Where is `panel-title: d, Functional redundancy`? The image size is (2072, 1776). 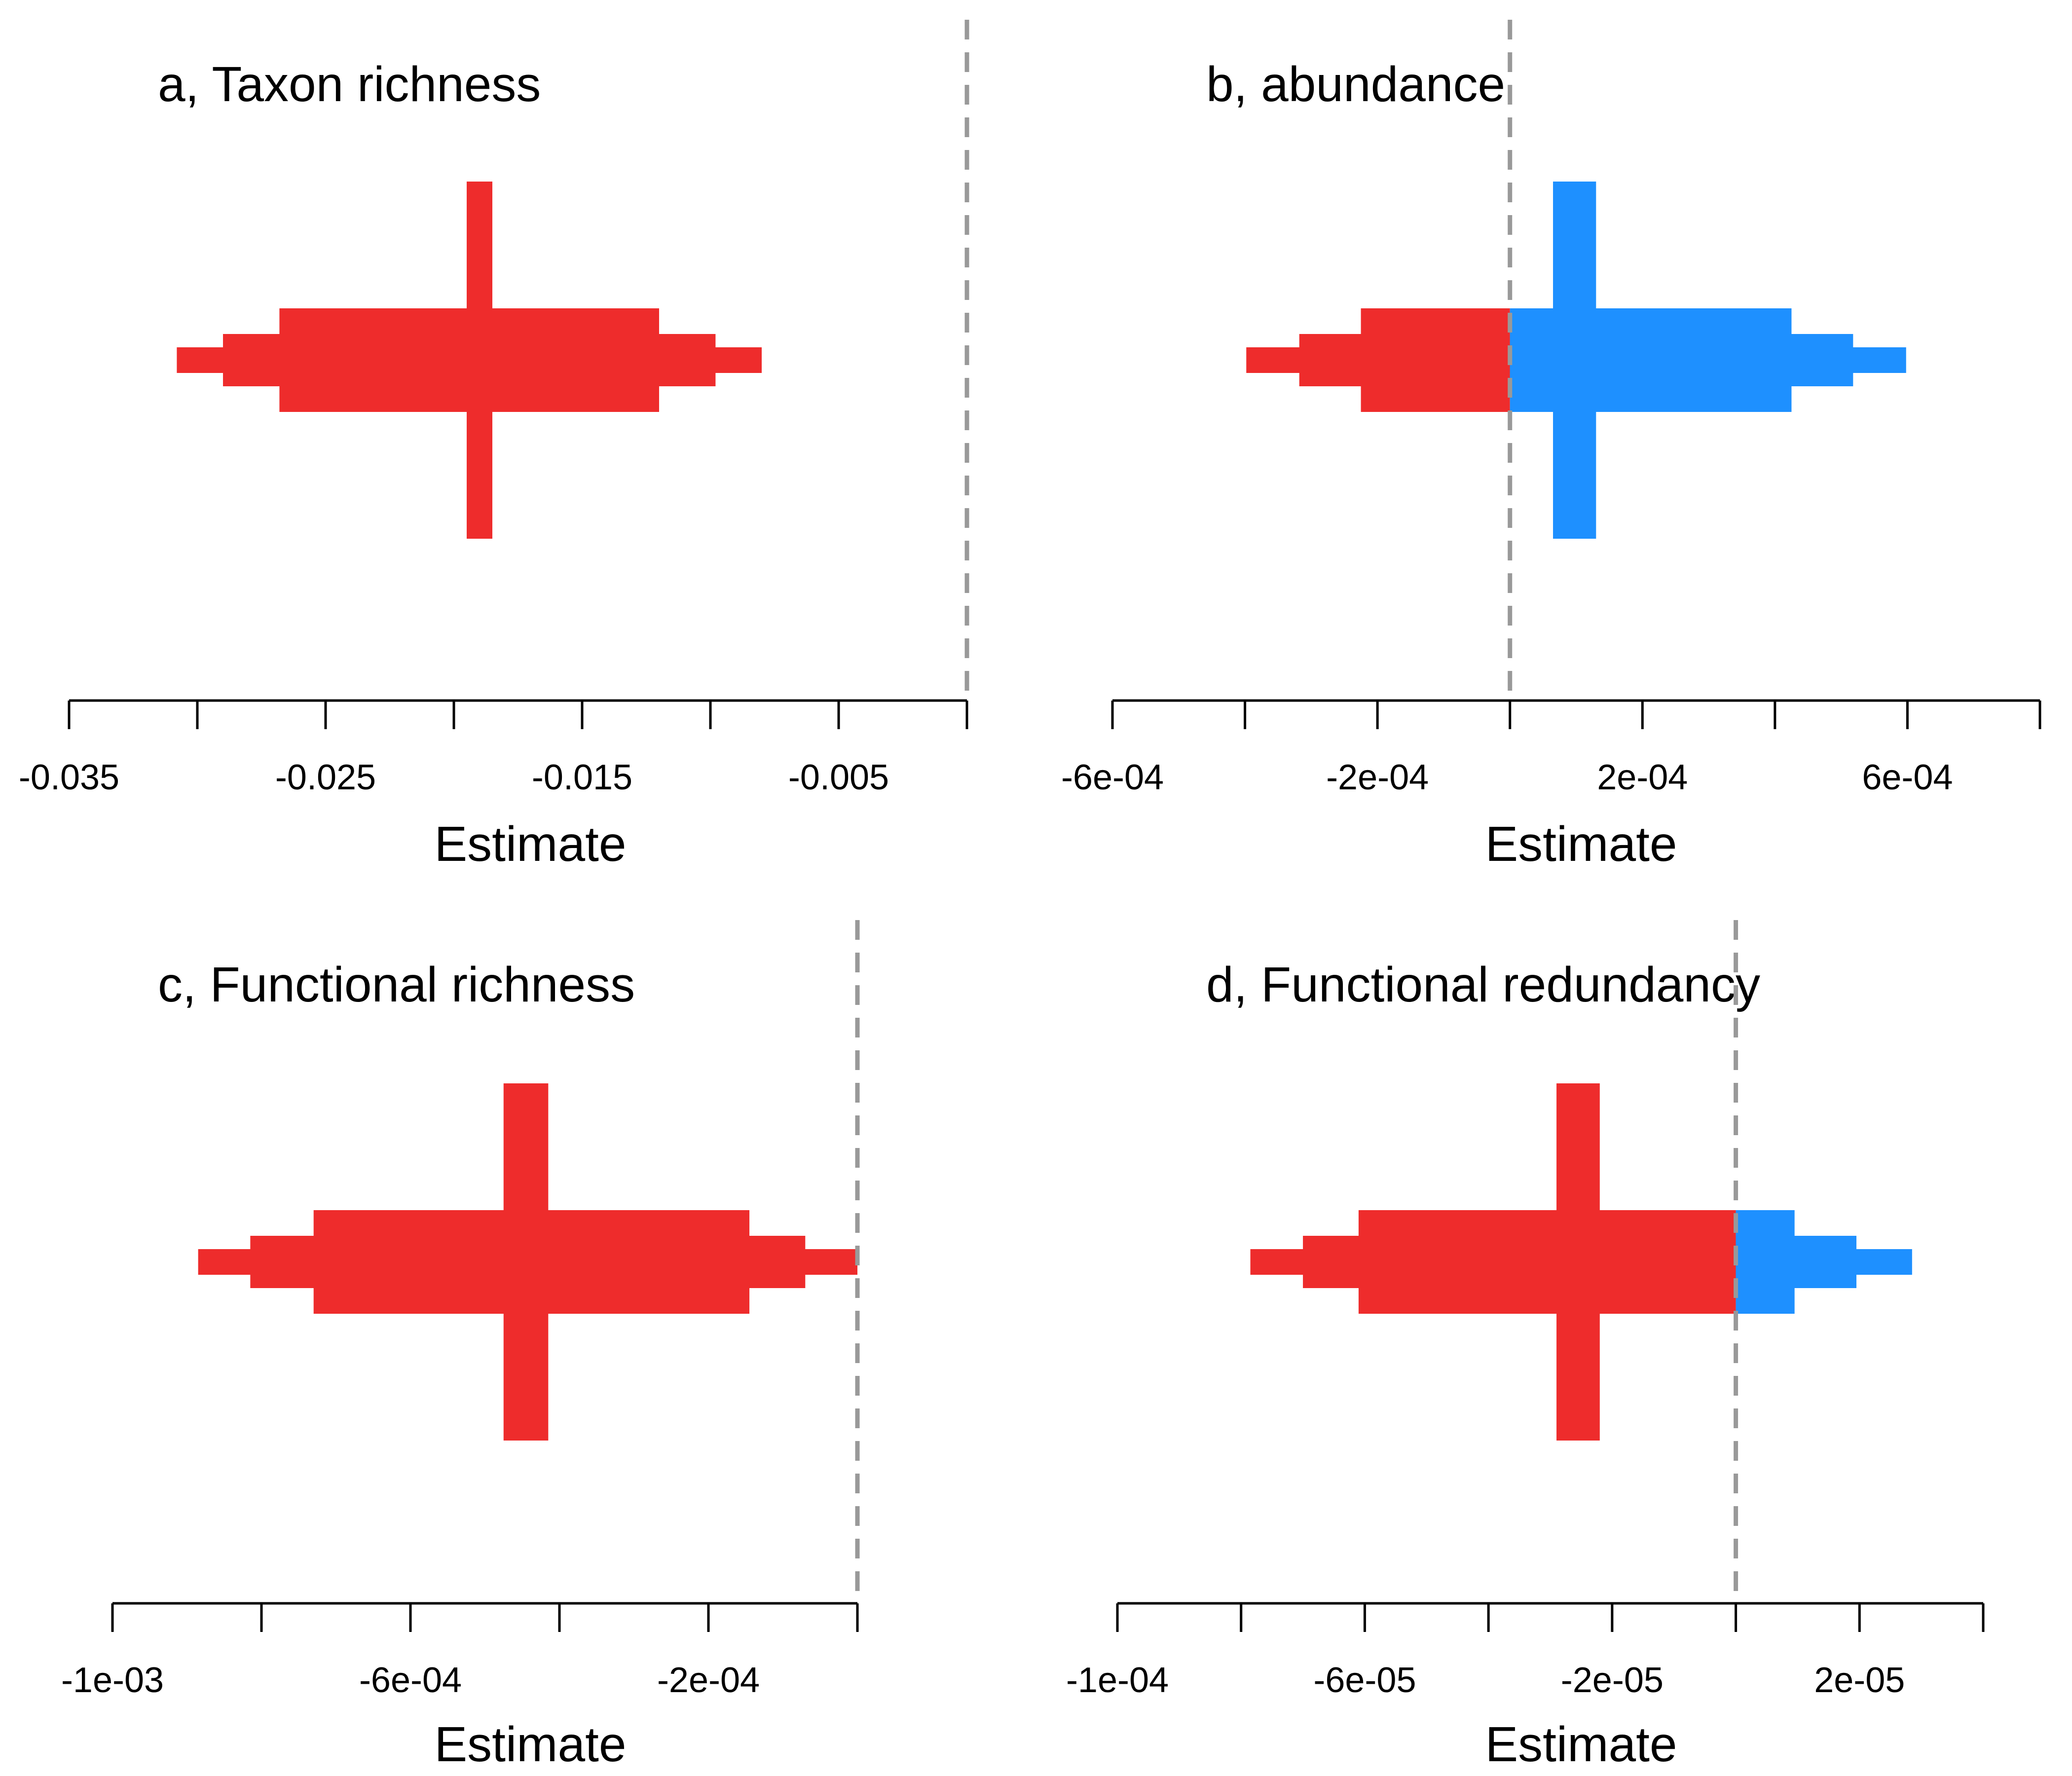
panel-title: d, Functional redundancy is located at coordinates (1483, 985).